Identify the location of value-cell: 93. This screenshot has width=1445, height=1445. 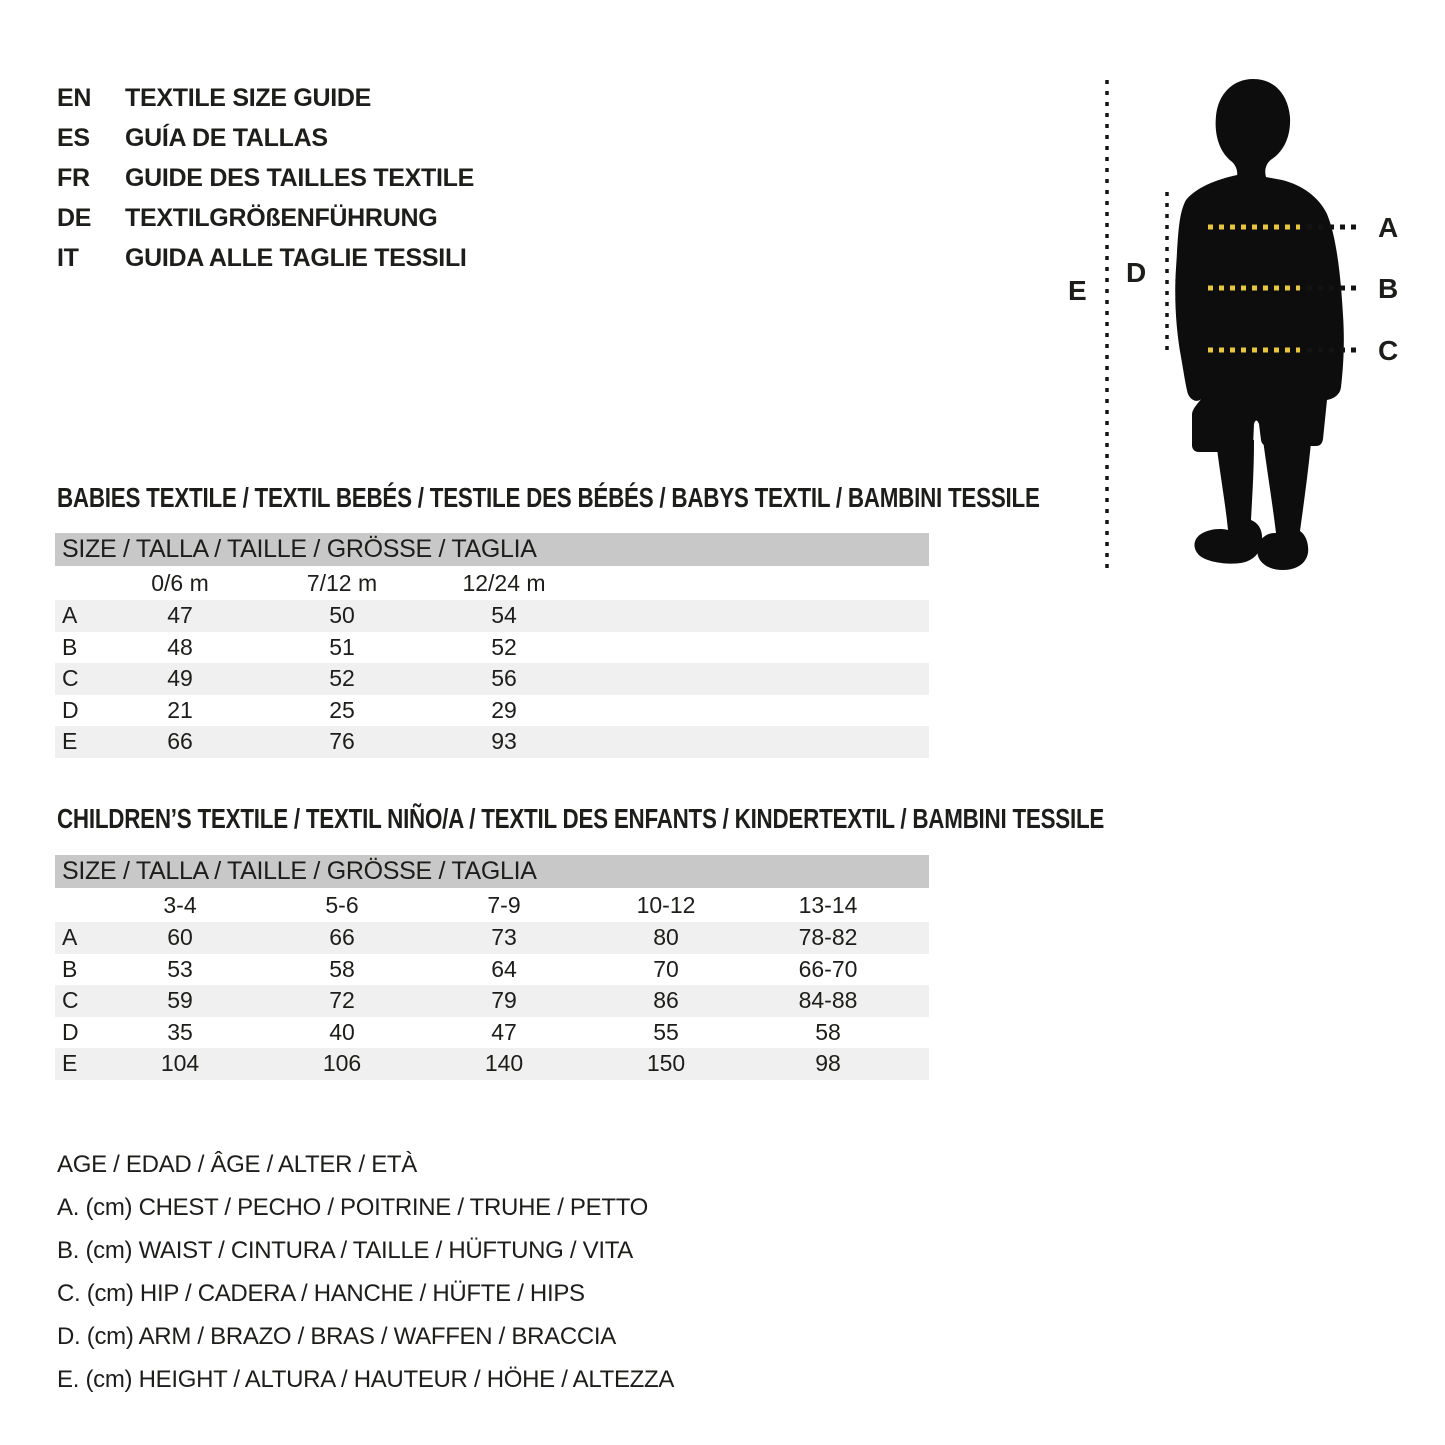
(504, 741).